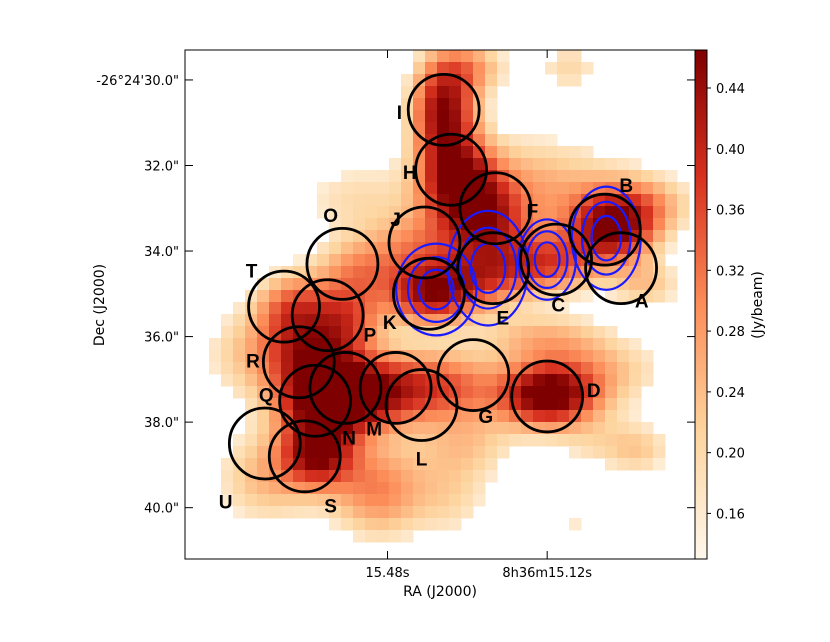  Describe the element at coordinates (266, 395) in the screenshot. I see `region-label-q: Q` at that location.